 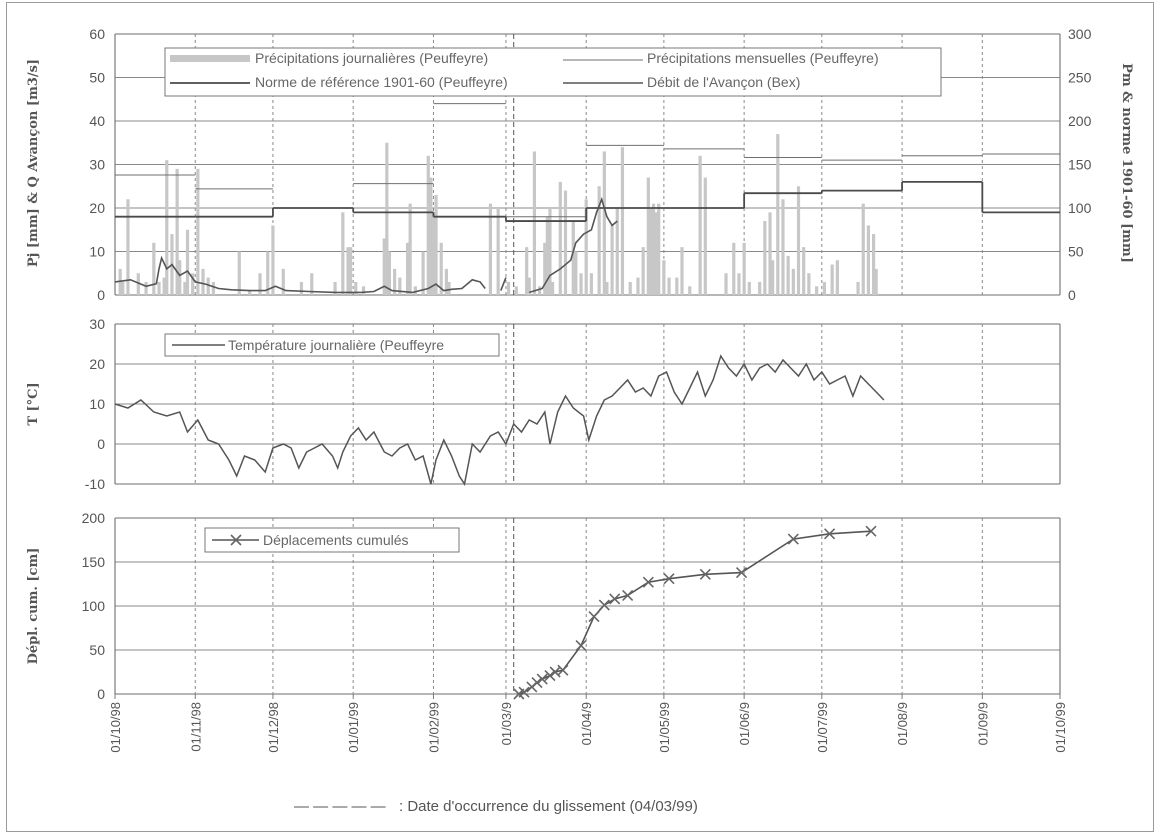 I want to click on legend-label-temperature: Température journalière (Peuffeyre, so click(x=336, y=345).